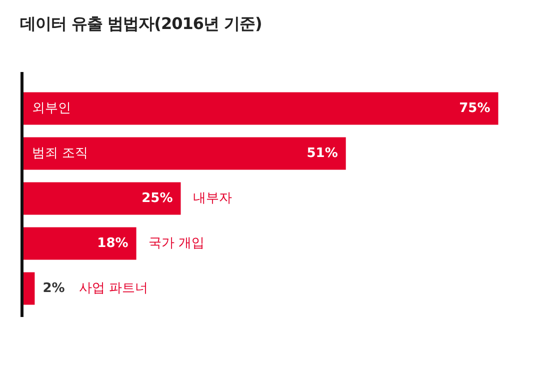  Describe the element at coordinates (60, 153) in the screenshot. I see `y-tick-label: 범죄 조직` at that location.